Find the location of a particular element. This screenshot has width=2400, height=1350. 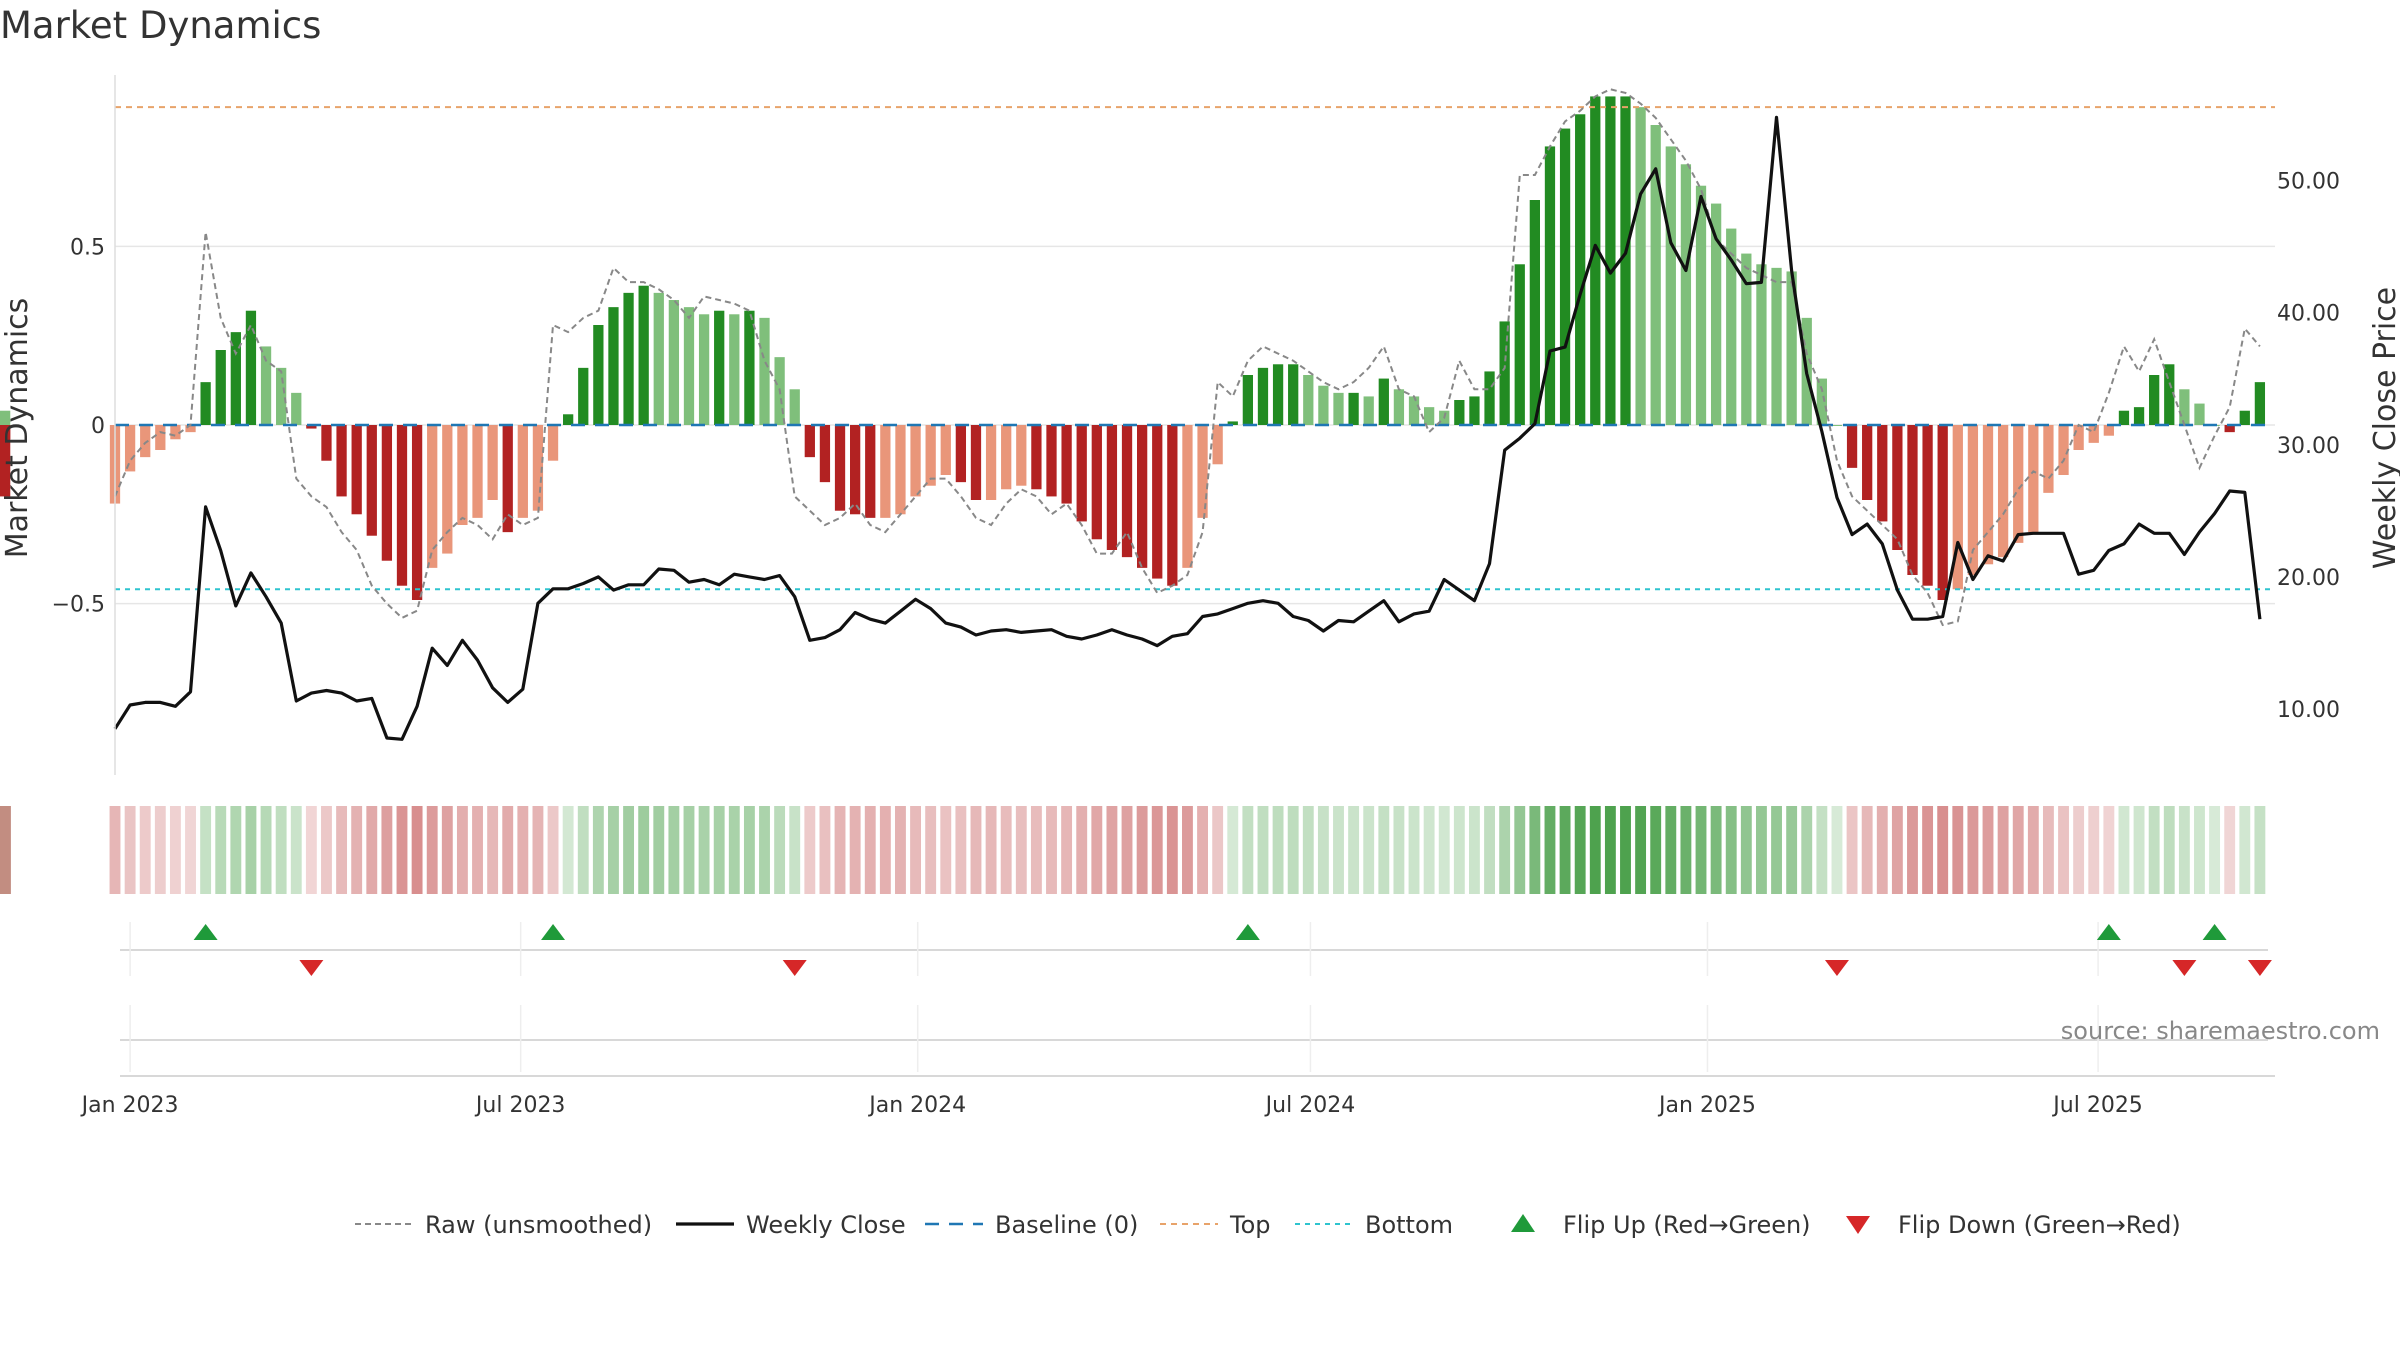

x-tick-label: Jul 2025 is located at coordinates (2097, 1105).